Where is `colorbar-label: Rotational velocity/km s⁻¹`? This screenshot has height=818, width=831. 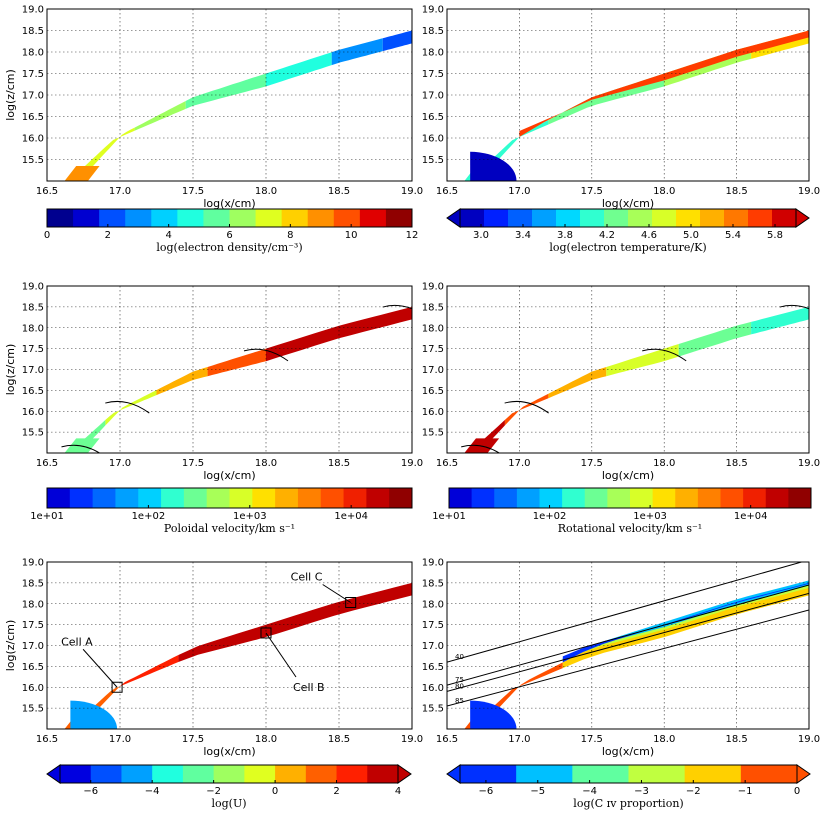
colorbar-label: Rotational velocity/km s⁻¹ is located at coordinates (630, 528).